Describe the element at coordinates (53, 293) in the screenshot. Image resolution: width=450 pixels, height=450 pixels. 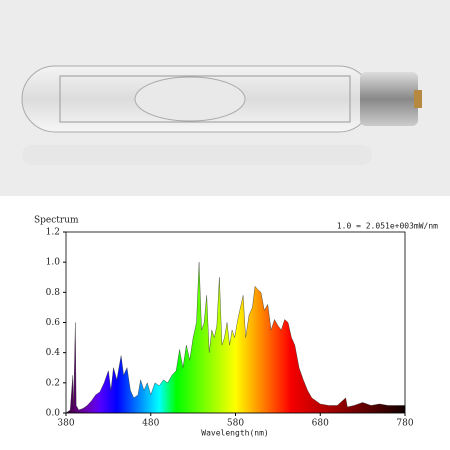
I see `y-tick-label: 0.8` at that location.